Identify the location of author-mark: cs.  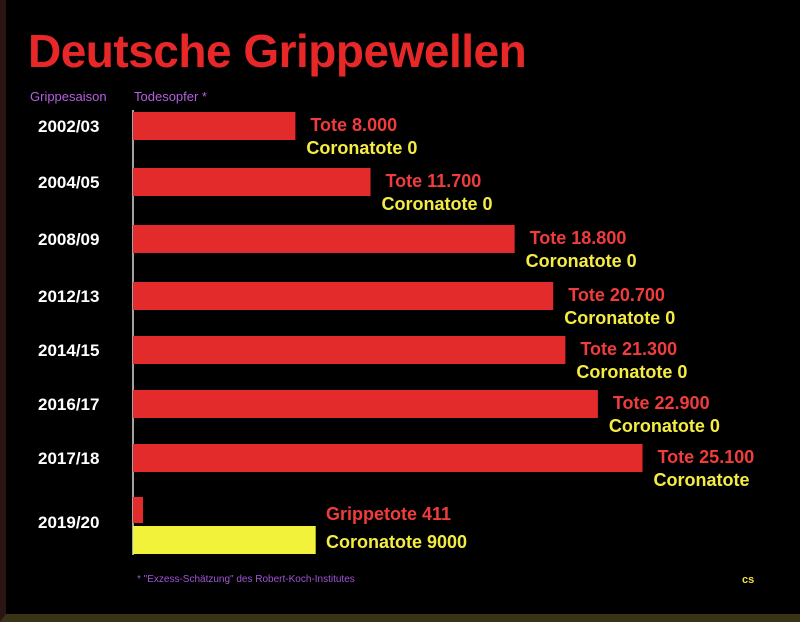
(748, 580).